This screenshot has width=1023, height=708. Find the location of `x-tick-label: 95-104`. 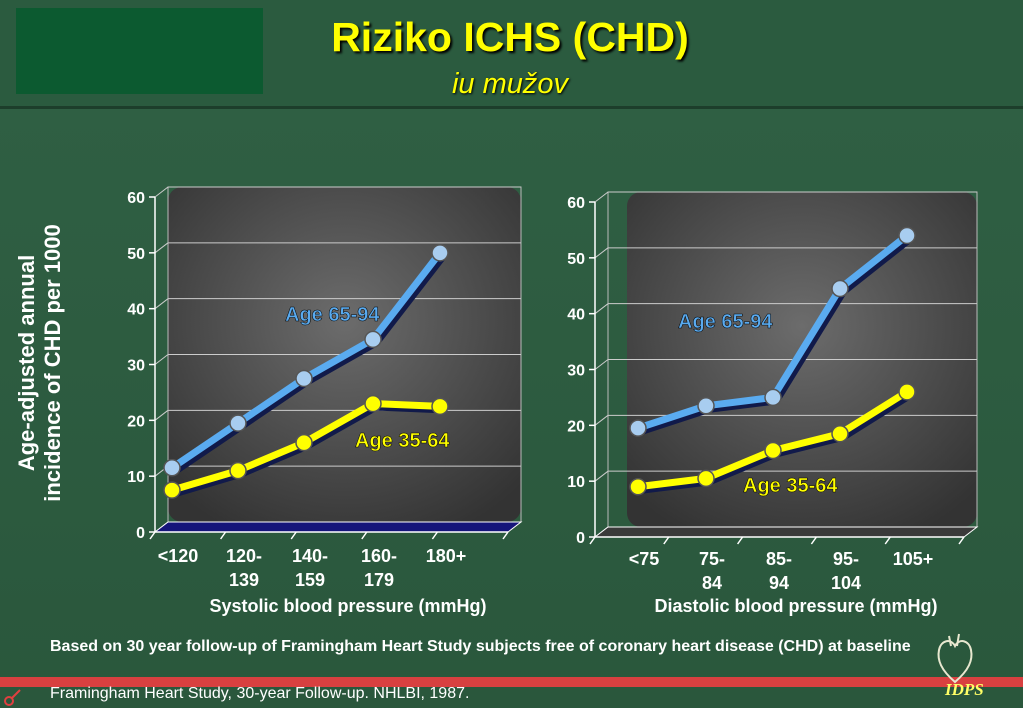

x-tick-label: 95-104 is located at coordinates (846, 571).